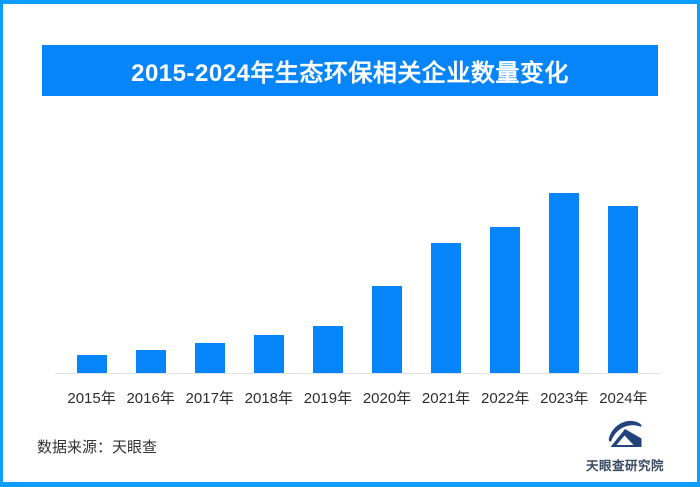 This screenshot has width=700, height=487. I want to click on x-axis-label: 2021年, so click(446, 398).